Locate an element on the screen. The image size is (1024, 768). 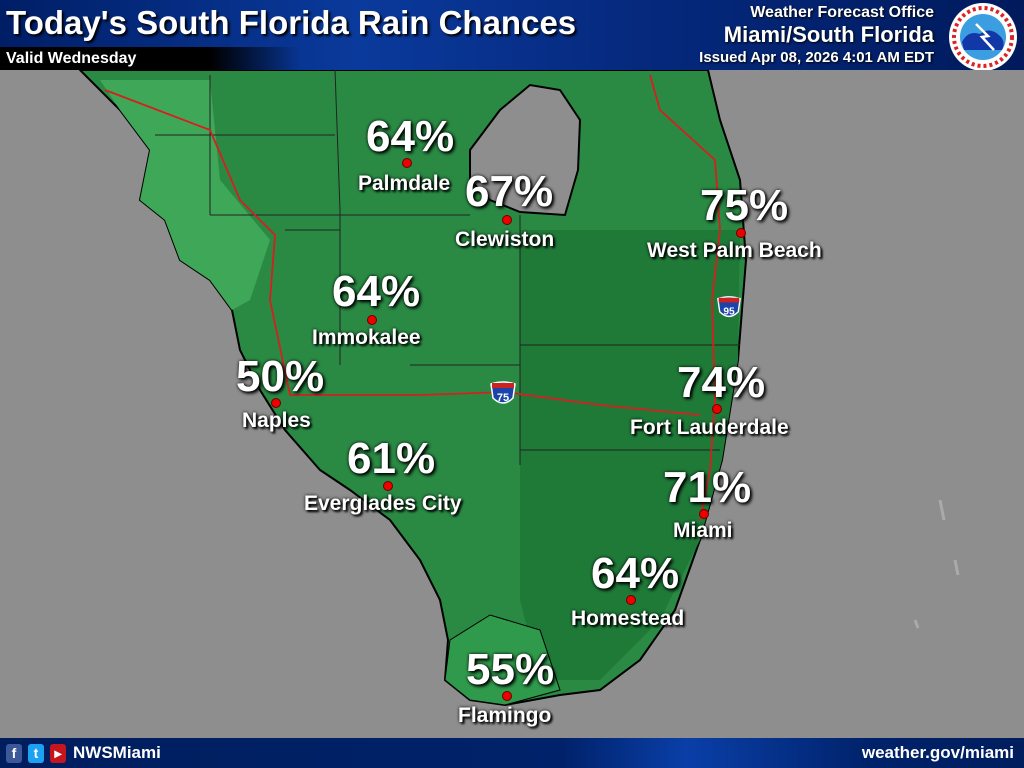
city-name: Naples is located at coordinates (276, 420).